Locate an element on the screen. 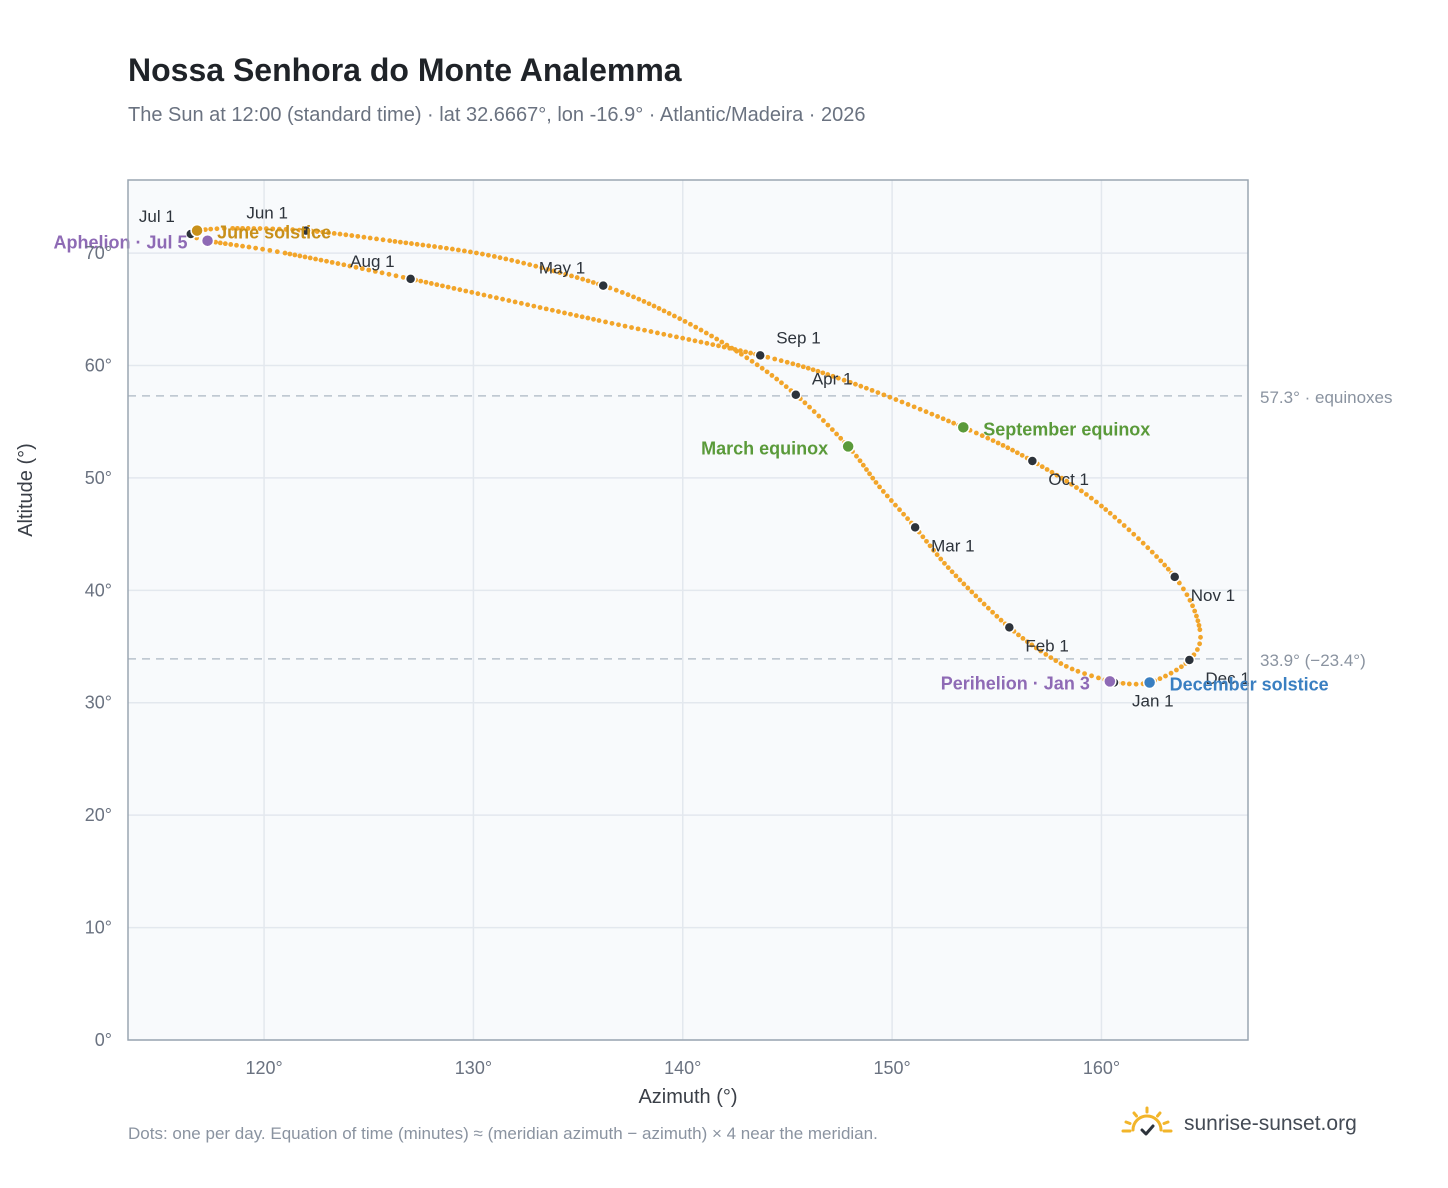  x-tick-label: 120° is located at coordinates (263, 1068).